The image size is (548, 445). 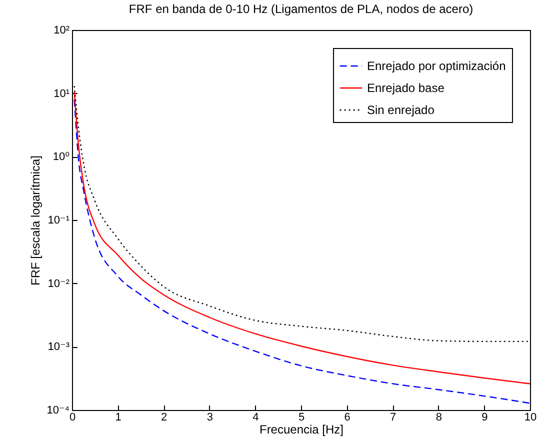 I want to click on x-tick-label: 8, so click(x=439, y=418).